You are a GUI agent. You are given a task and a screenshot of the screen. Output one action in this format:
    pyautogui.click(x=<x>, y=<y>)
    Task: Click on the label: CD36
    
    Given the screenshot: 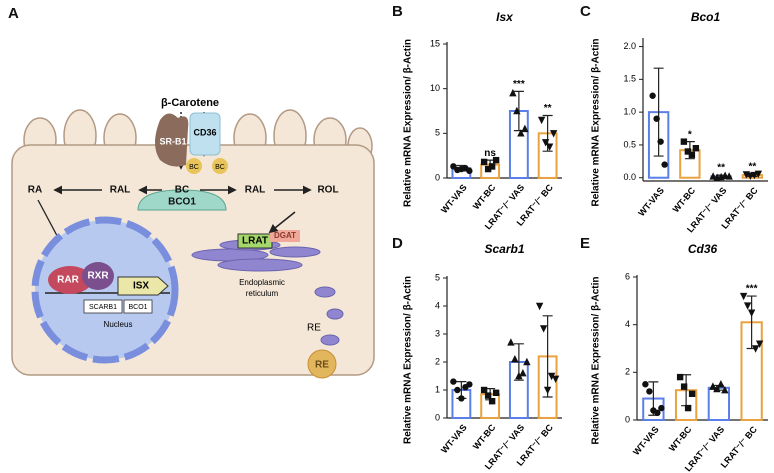 What is the action you would take?
    pyautogui.click(x=204, y=132)
    